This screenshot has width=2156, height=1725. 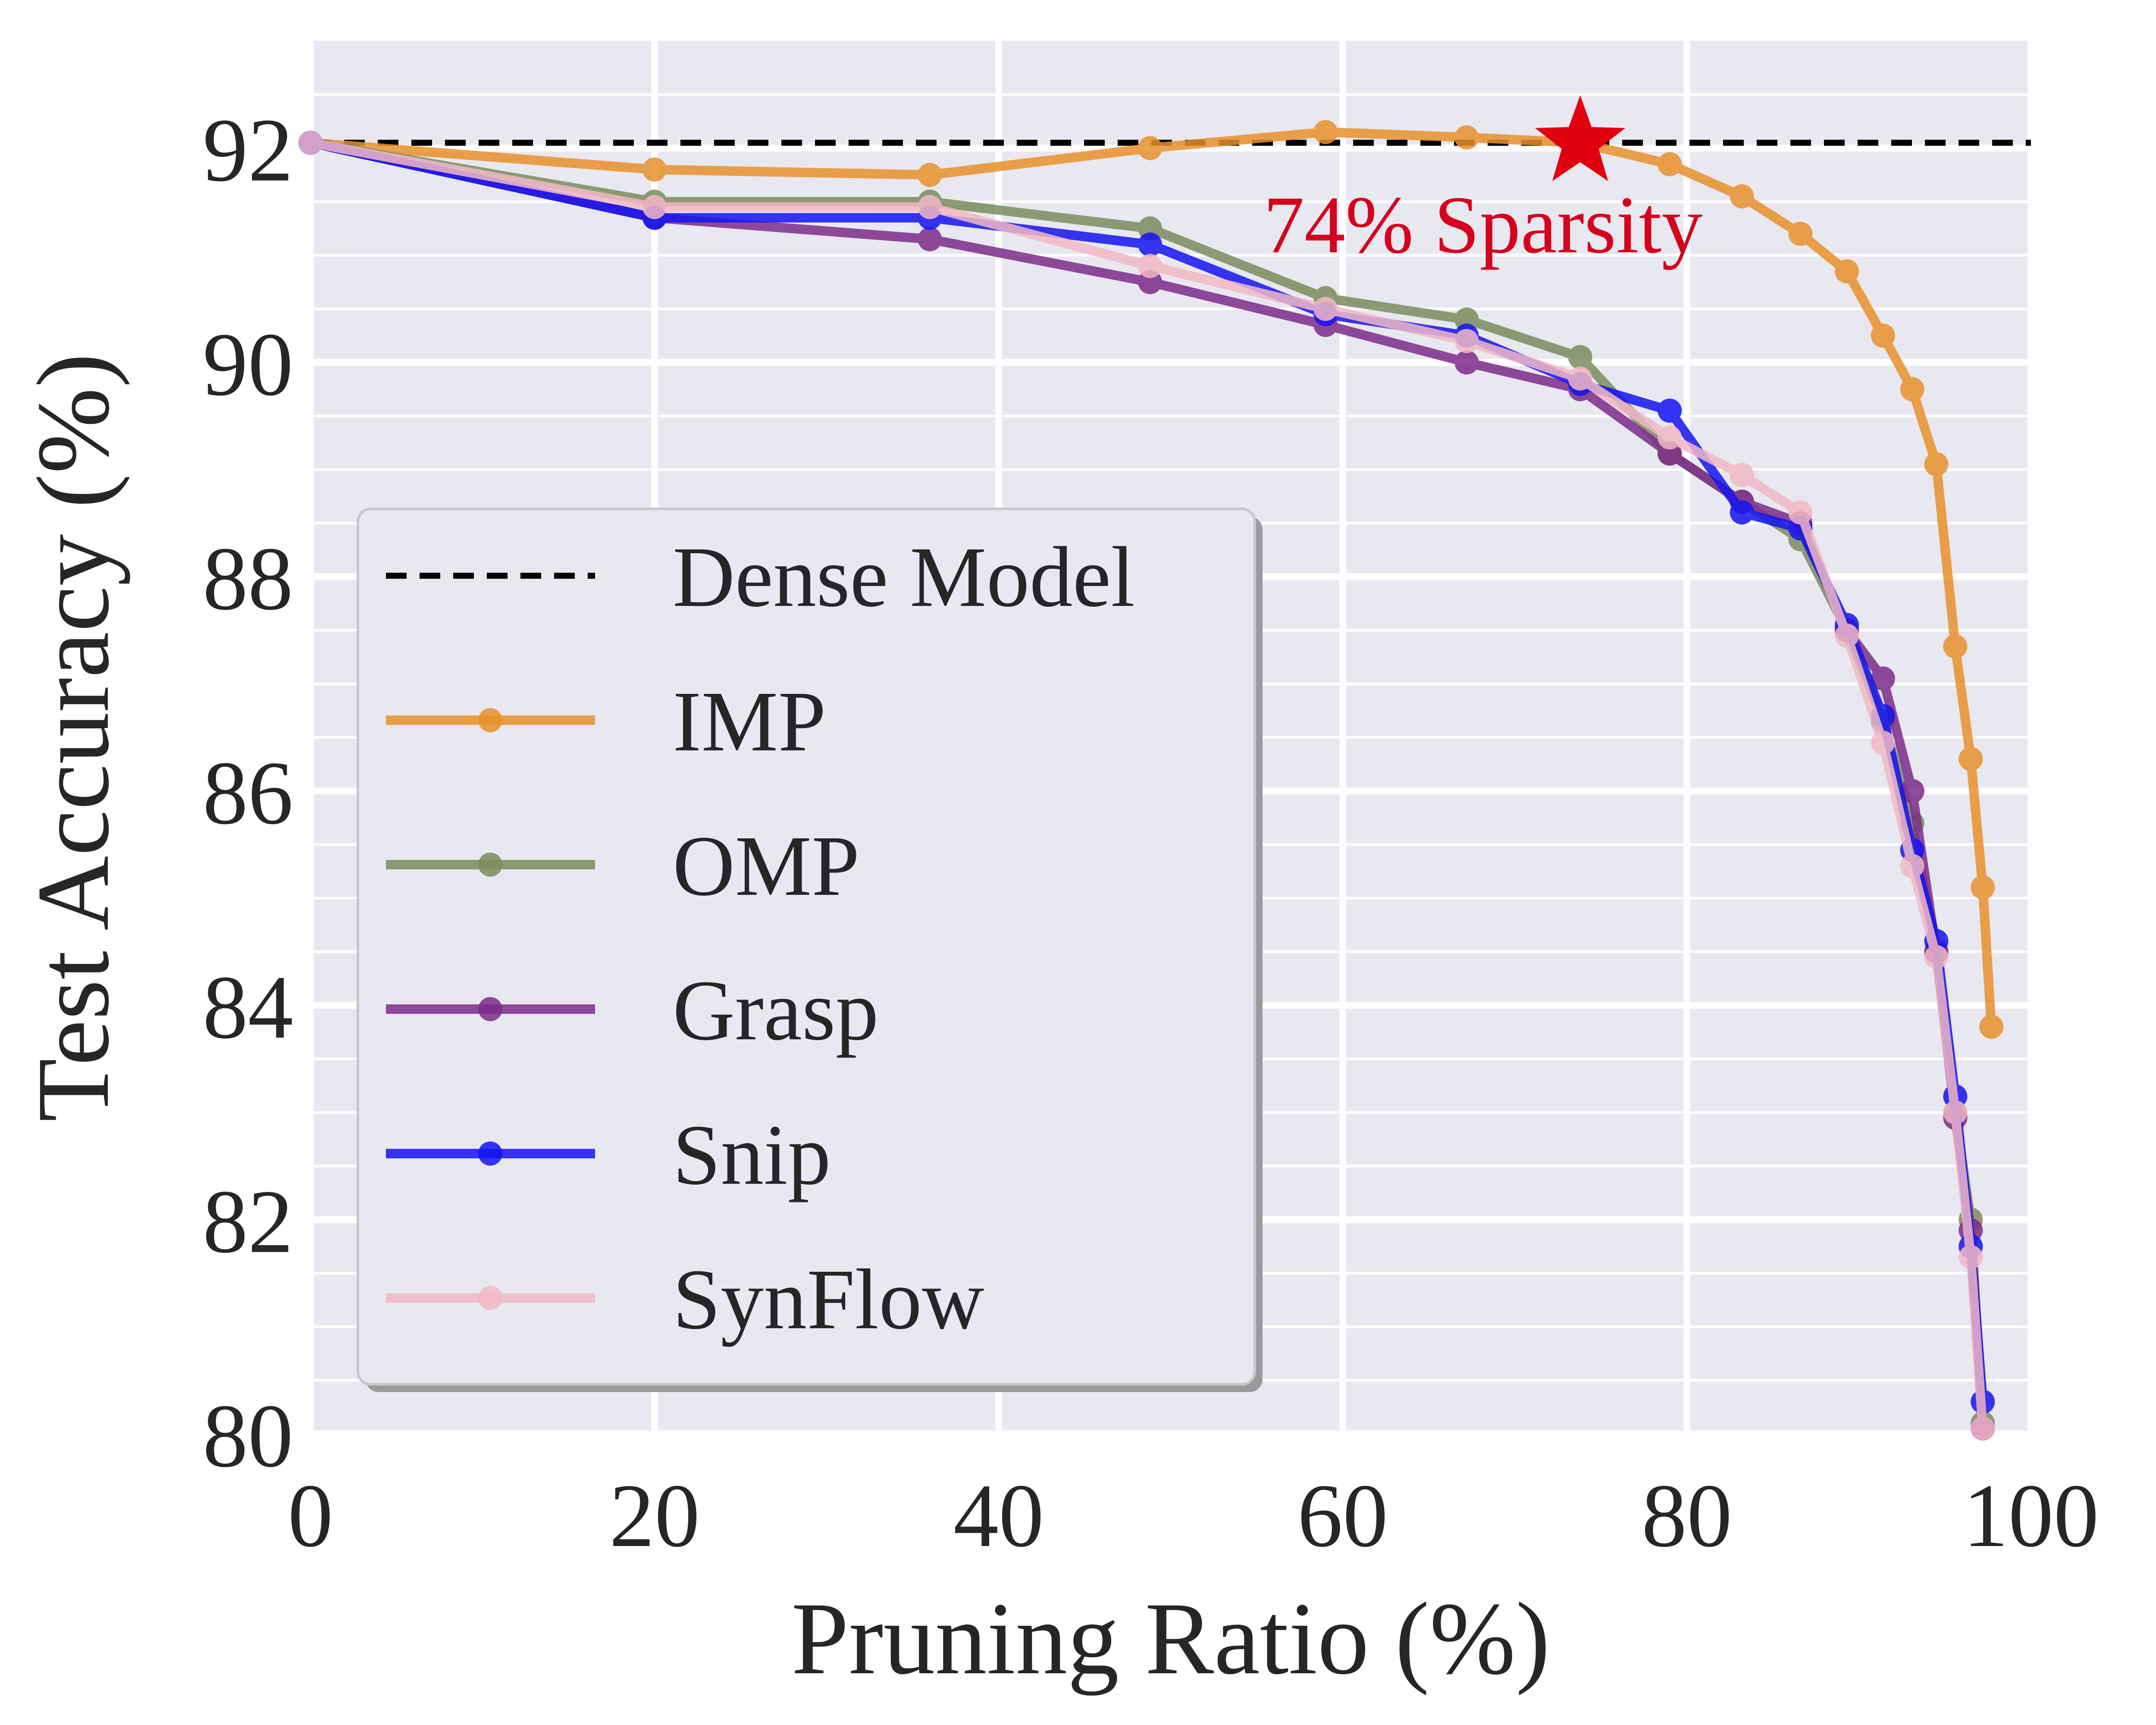 What do you see at coordinates (248, 1007) in the screenshot?
I see `y-tick-label: 84` at bounding box center [248, 1007].